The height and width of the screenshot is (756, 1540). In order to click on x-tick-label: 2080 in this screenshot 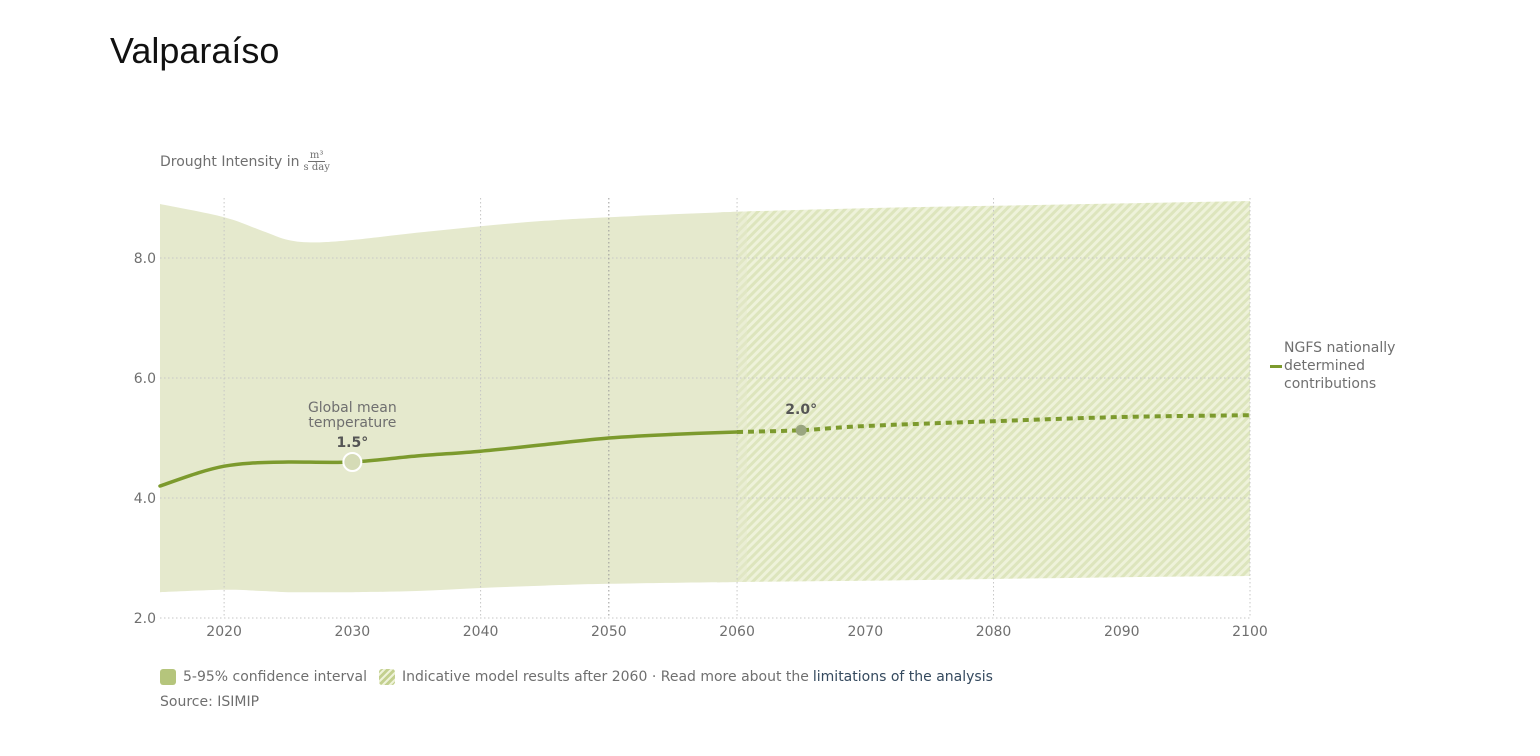, I will do `click(994, 632)`.